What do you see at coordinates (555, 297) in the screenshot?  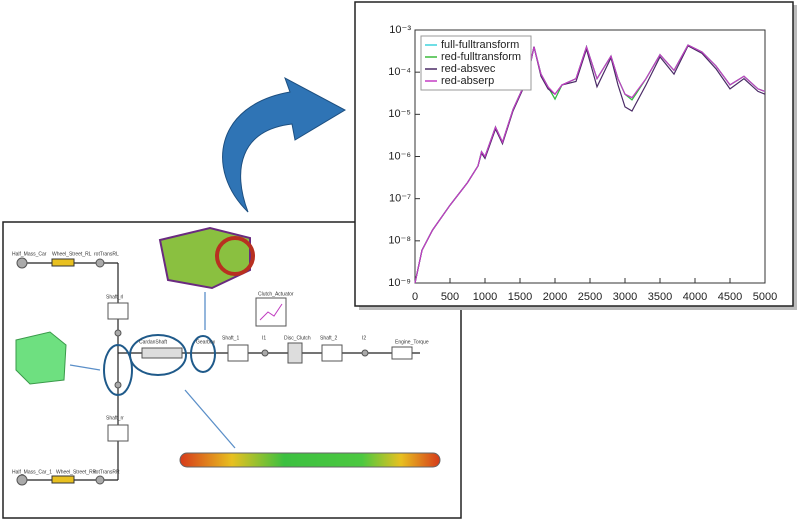 I see `x-tick-label: 2000` at bounding box center [555, 297].